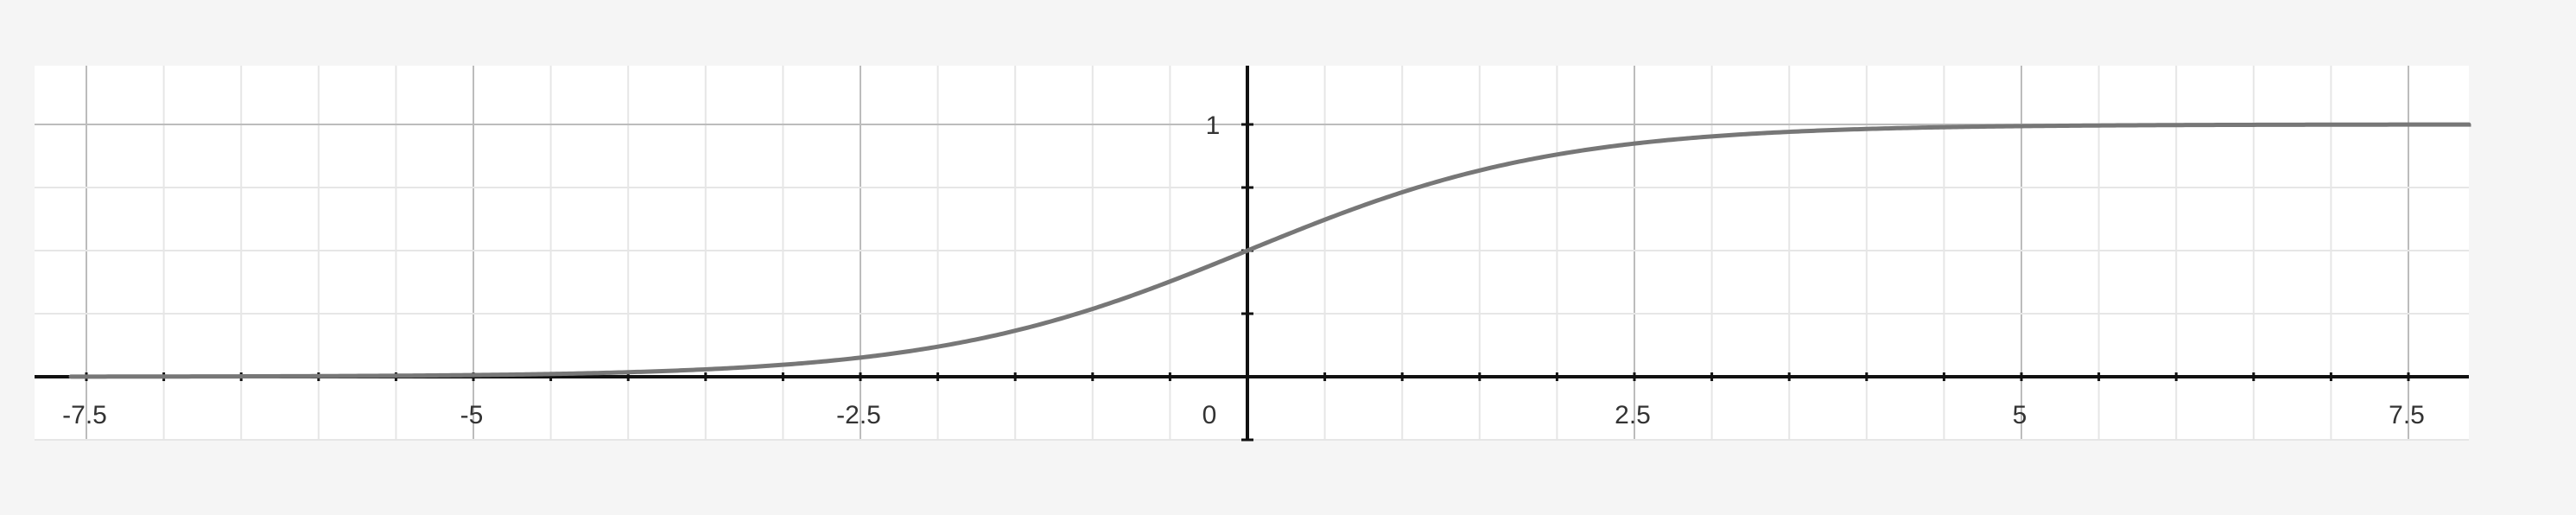 The width and height of the screenshot is (2576, 515). Describe the element at coordinates (858, 415) in the screenshot. I see `x-tick-label: -2.5` at that location.